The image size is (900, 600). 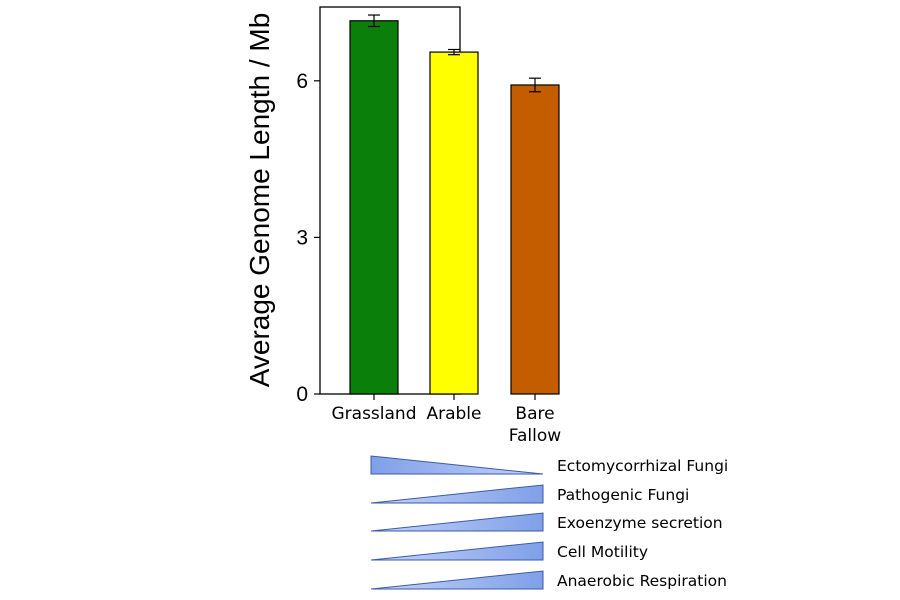 I want to click on trend-row-1: Pathogenic Fungi, so click(x=529, y=494).